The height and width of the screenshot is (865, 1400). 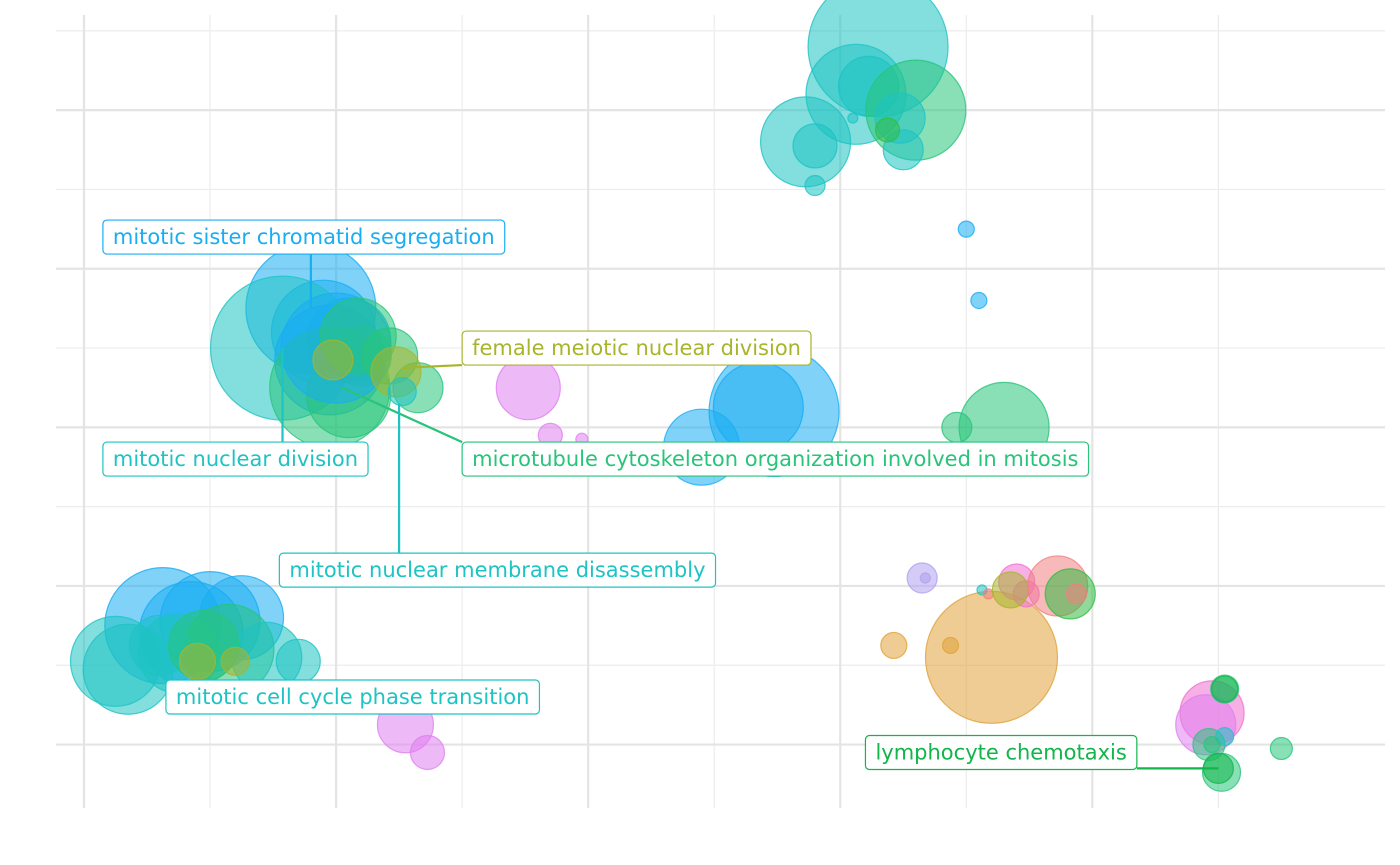 What do you see at coordinates (304, 264) in the screenshot?
I see `term-label: mitotic sister chromatid segregation` at bounding box center [304, 264].